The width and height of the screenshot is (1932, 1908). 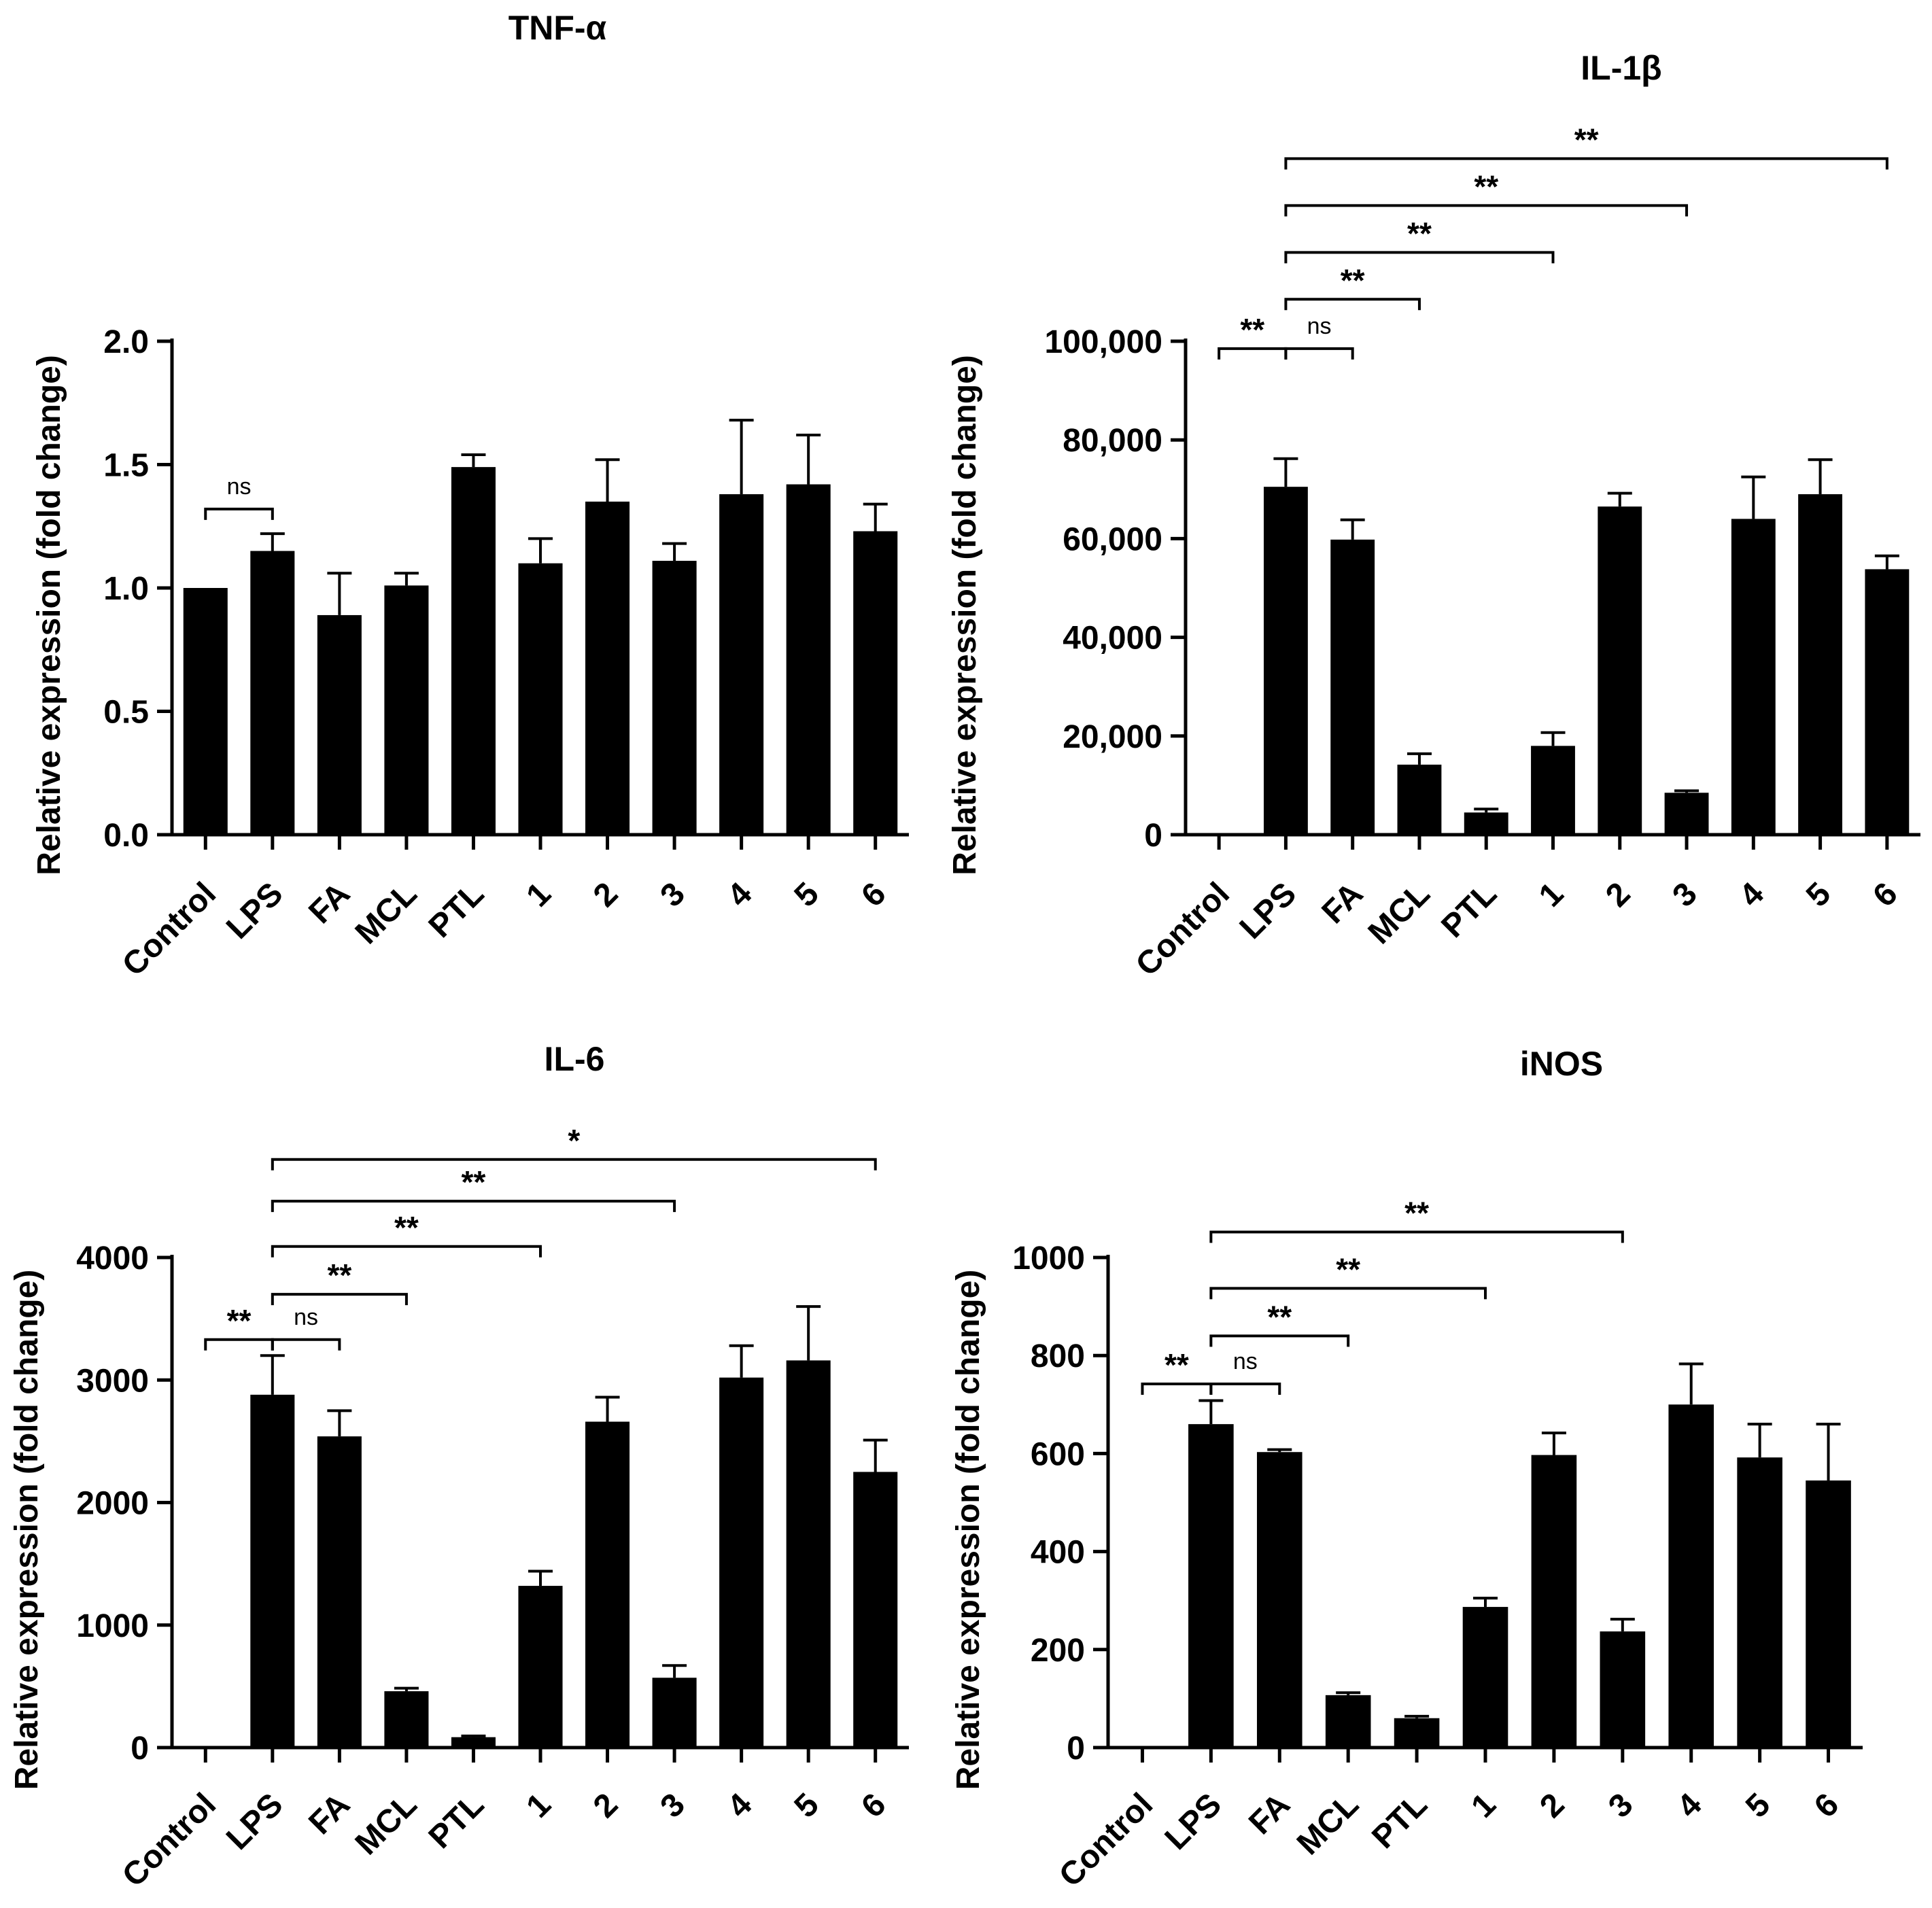 What do you see at coordinates (606, 1805) in the screenshot?
I see `category-label: 2` at bounding box center [606, 1805].